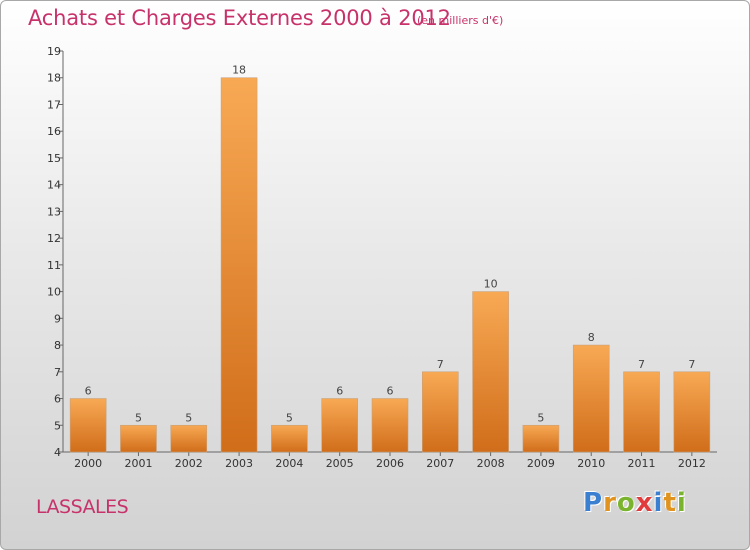  What do you see at coordinates (390, 463) in the screenshot?
I see `x-tick-label-2006: 2006` at bounding box center [390, 463].